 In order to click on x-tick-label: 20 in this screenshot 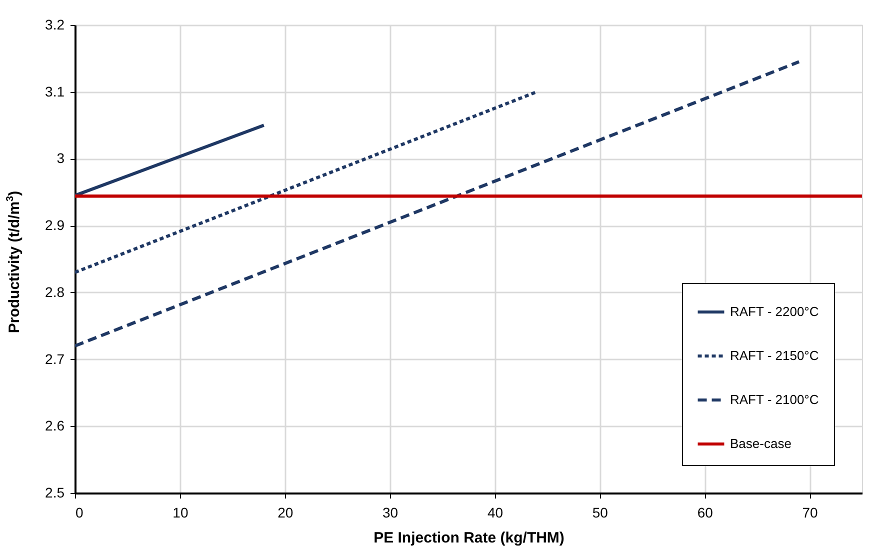, I will do `click(286, 512)`.